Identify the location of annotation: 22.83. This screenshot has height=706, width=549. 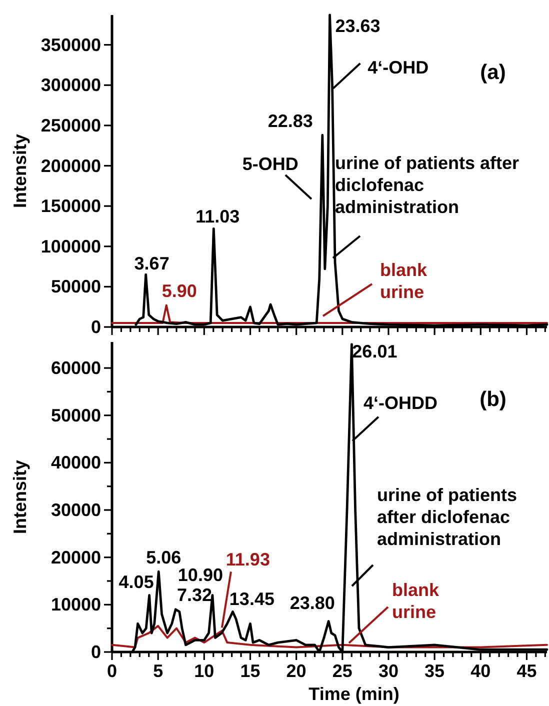
(290, 121).